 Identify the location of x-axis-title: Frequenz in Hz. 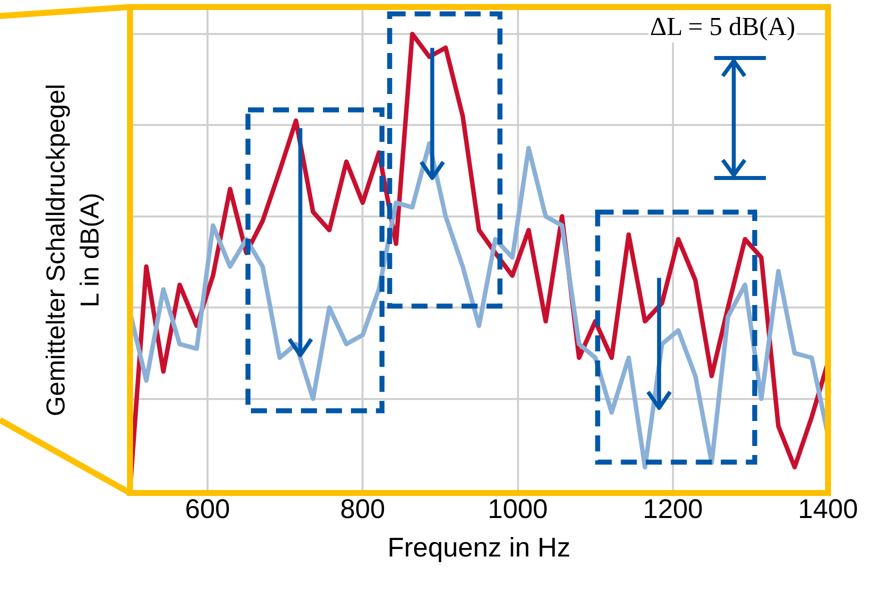
(479, 547).